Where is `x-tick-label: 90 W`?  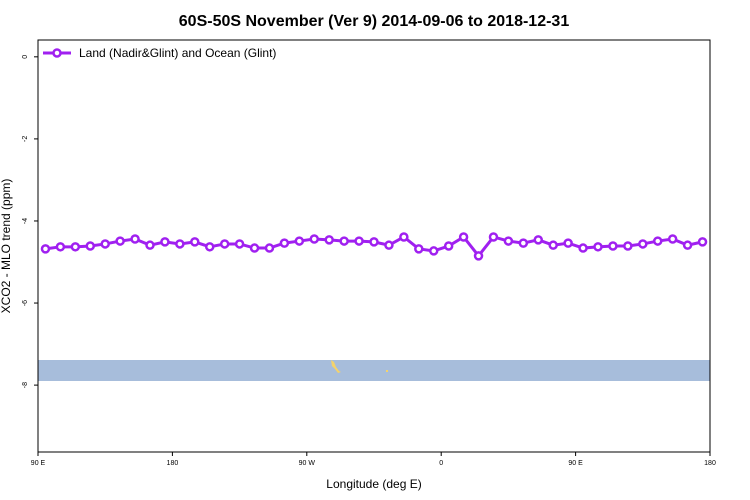 x-tick-label: 90 W is located at coordinates (307, 463).